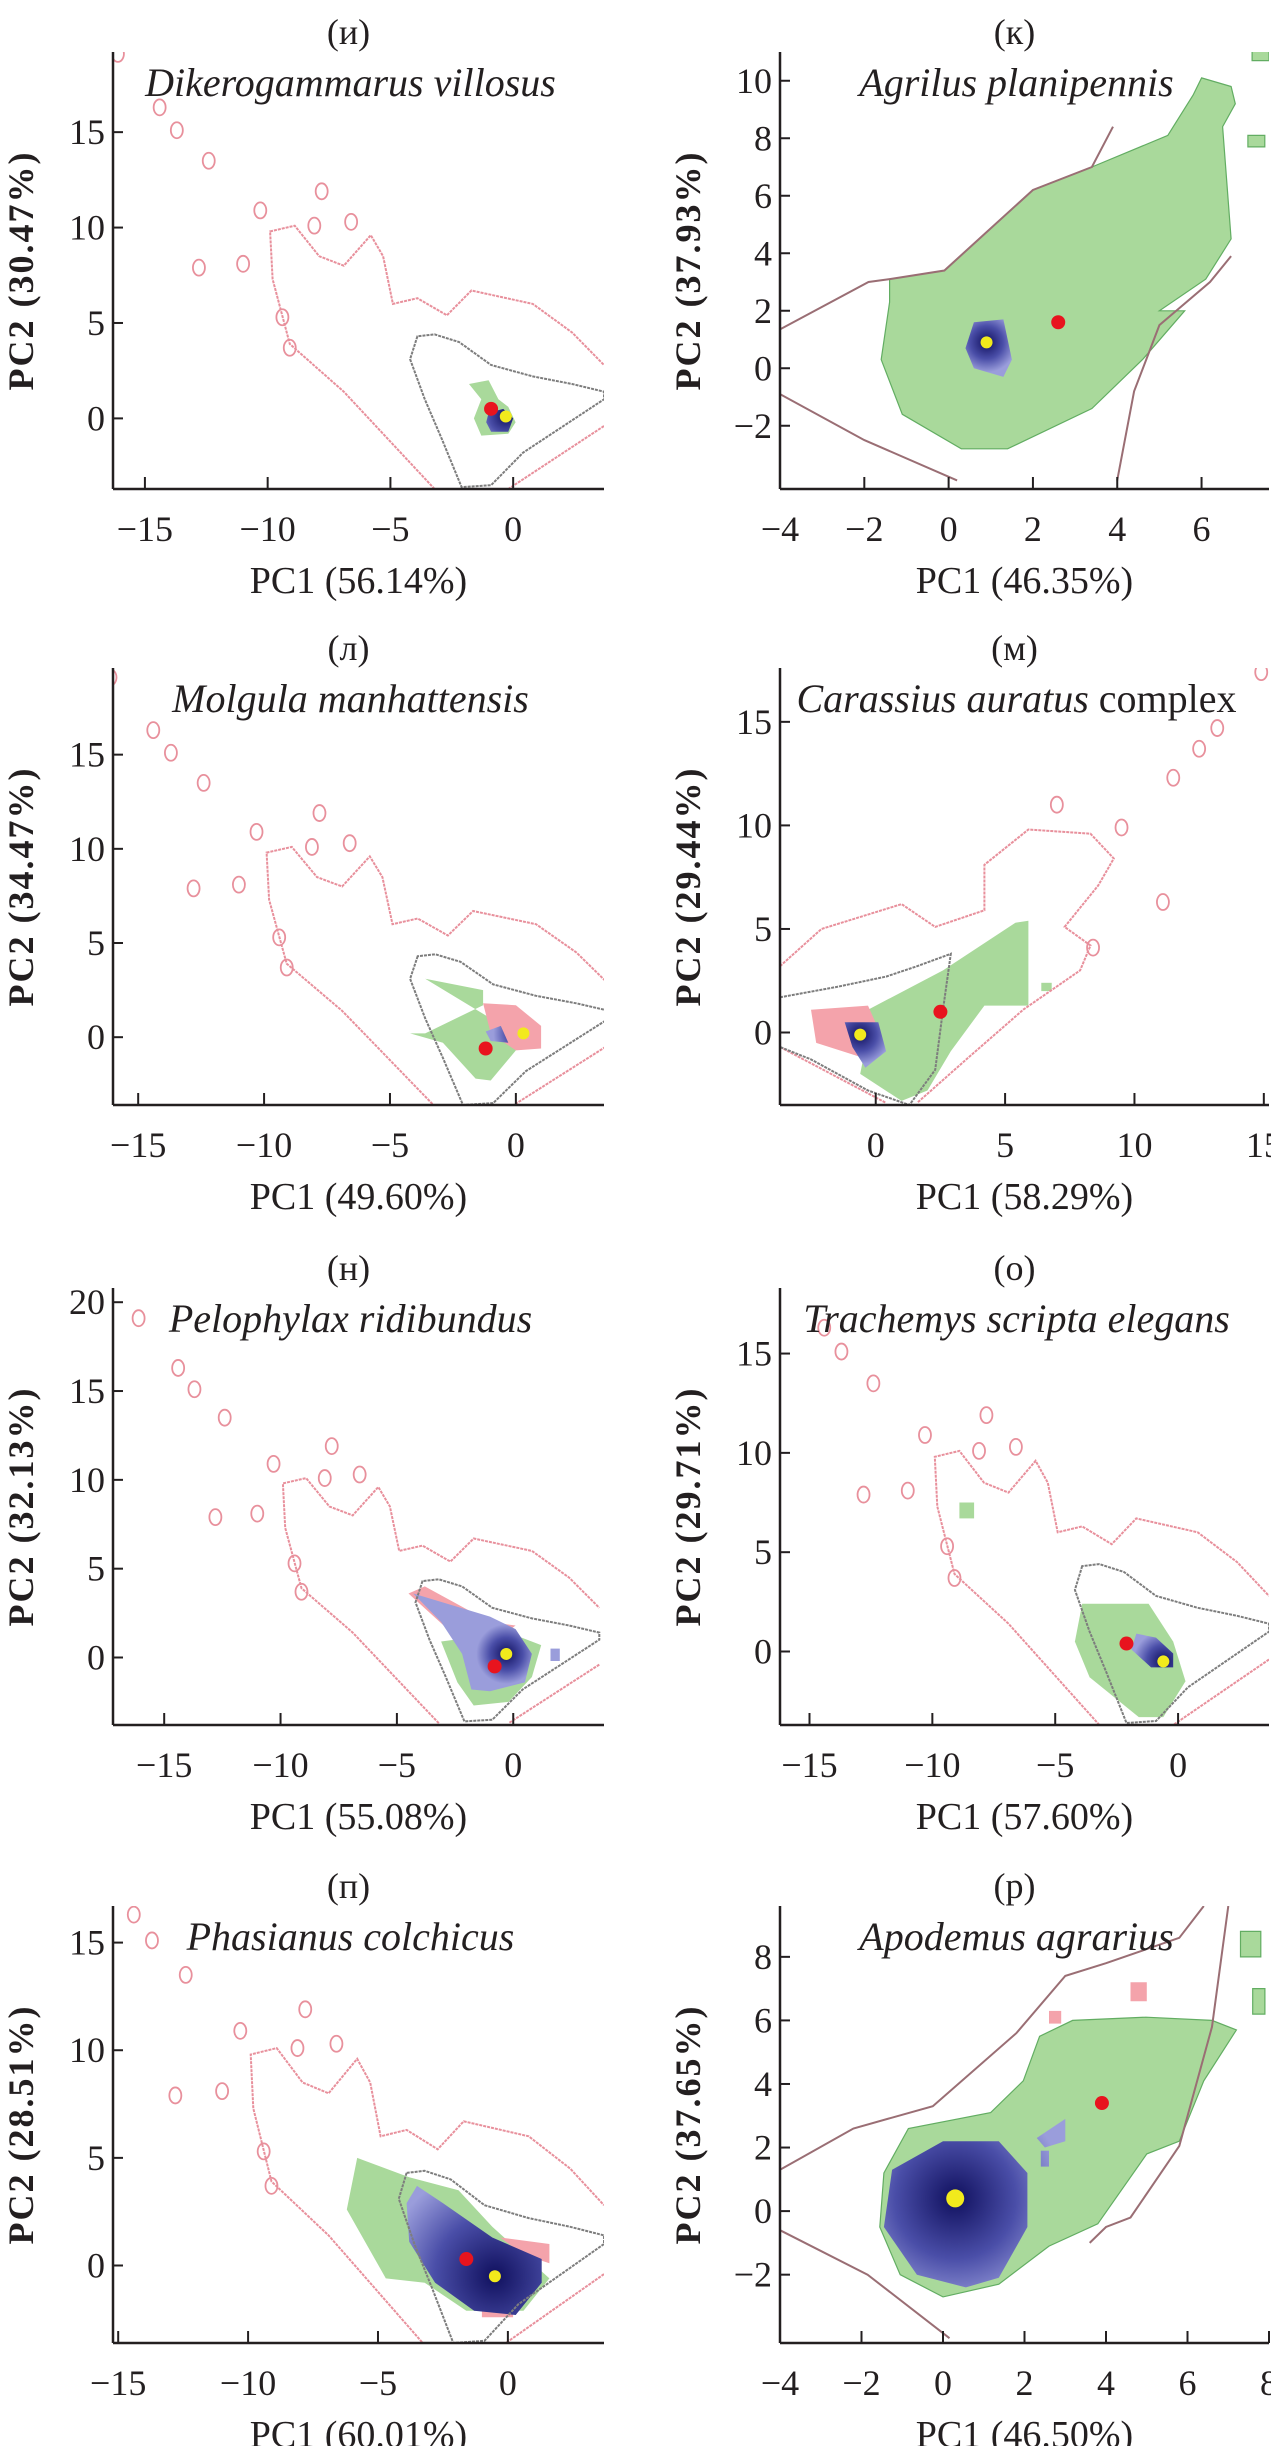 Image resolution: width=1271 pixels, height=2446 pixels. What do you see at coordinates (763, 368) in the screenshot?
I see `y-tick-label: 0` at bounding box center [763, 368].